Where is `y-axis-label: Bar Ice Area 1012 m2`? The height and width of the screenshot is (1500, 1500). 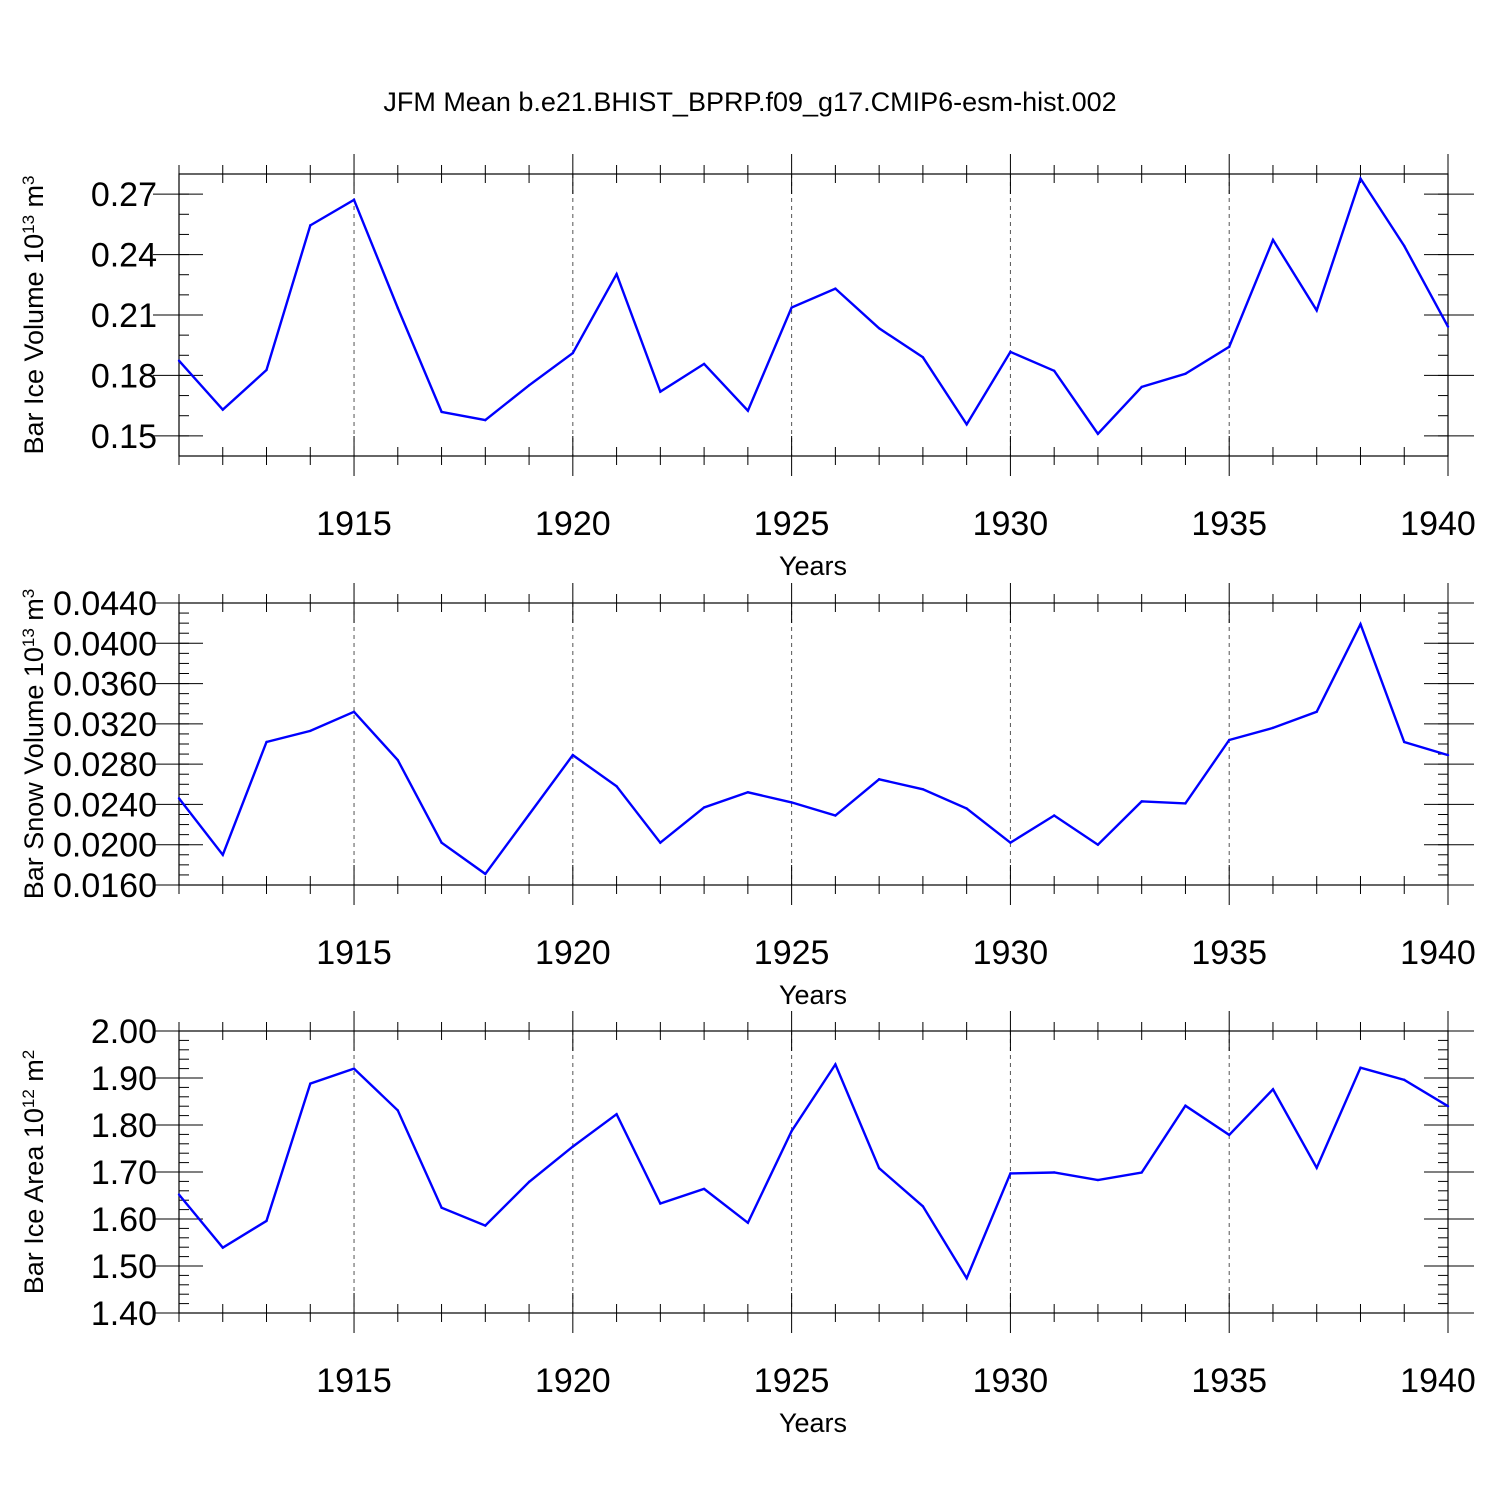 y-axis-label: Bar Ice Area 1012 m2 is located at coordinates (34, 1172).